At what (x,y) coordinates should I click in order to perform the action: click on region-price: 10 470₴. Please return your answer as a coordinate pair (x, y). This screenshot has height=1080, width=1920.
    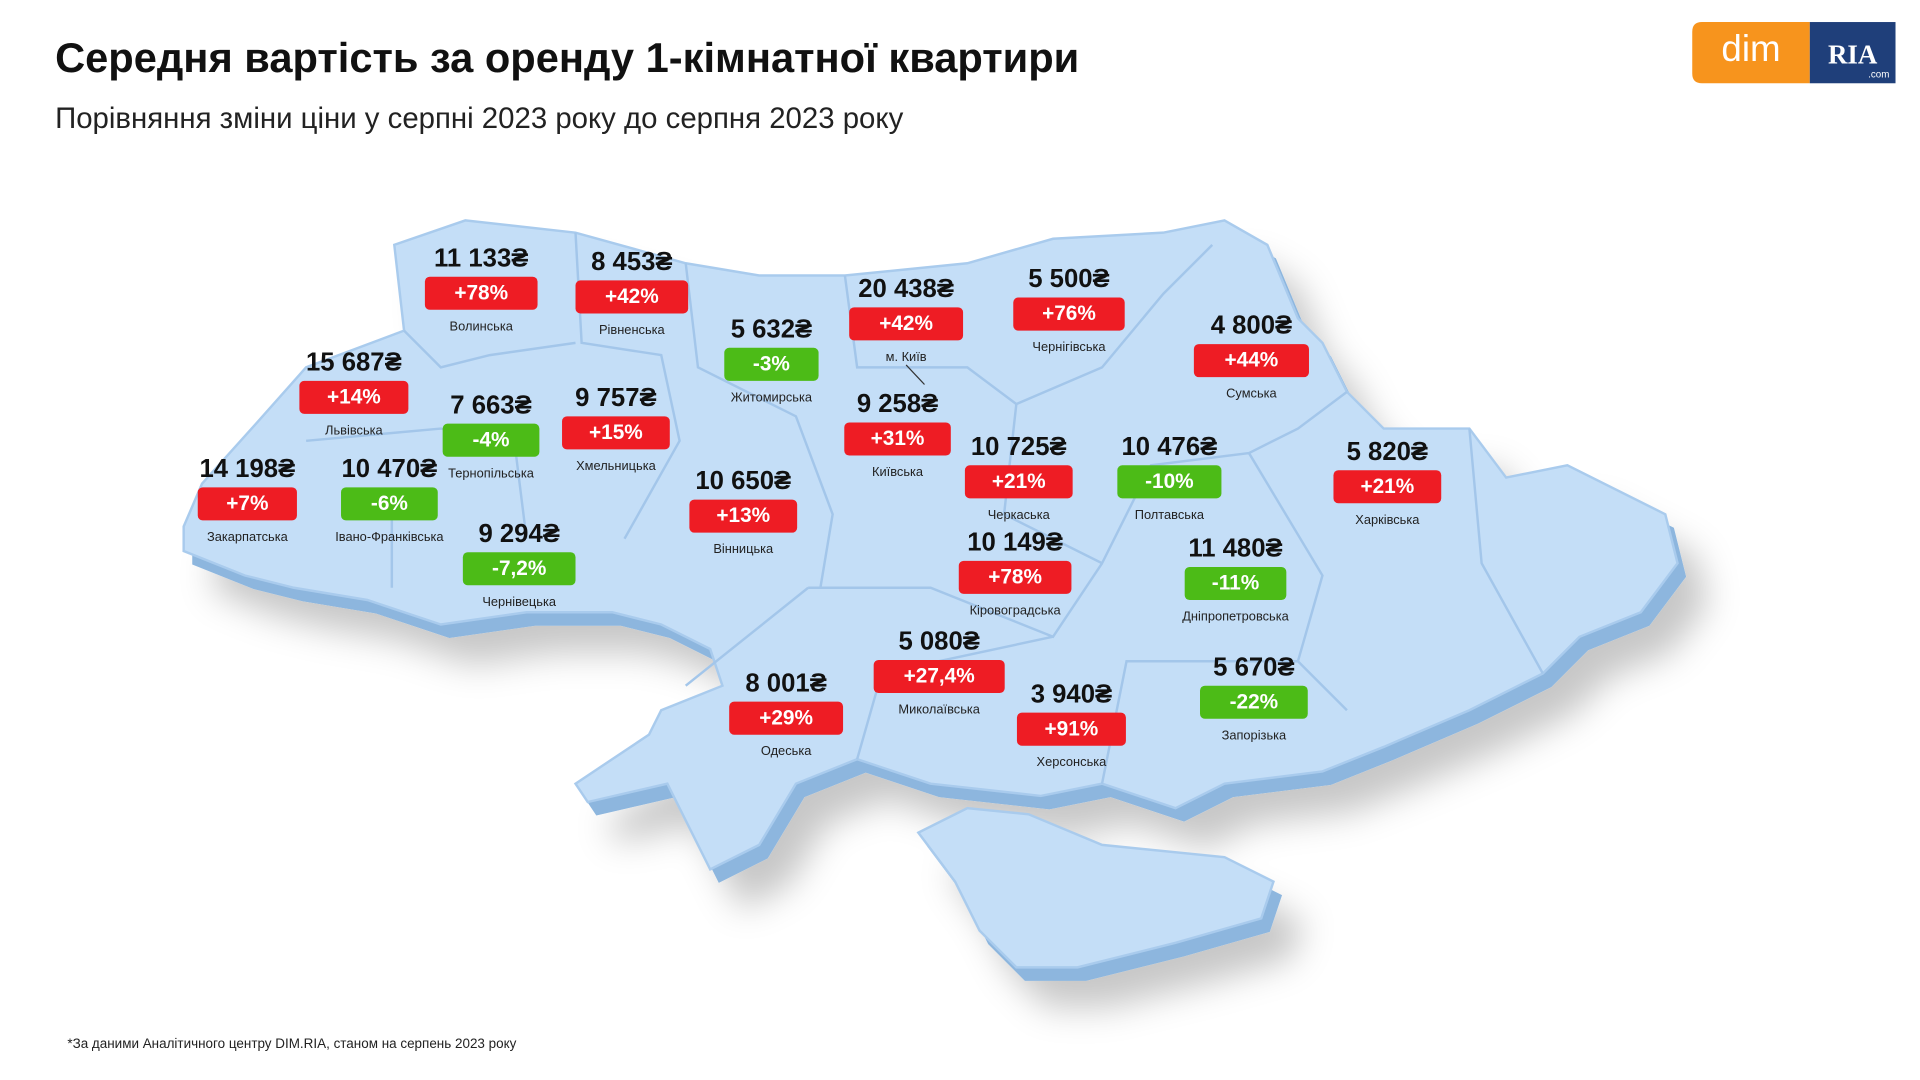
    Looking at the image, I should click on (390, 469).